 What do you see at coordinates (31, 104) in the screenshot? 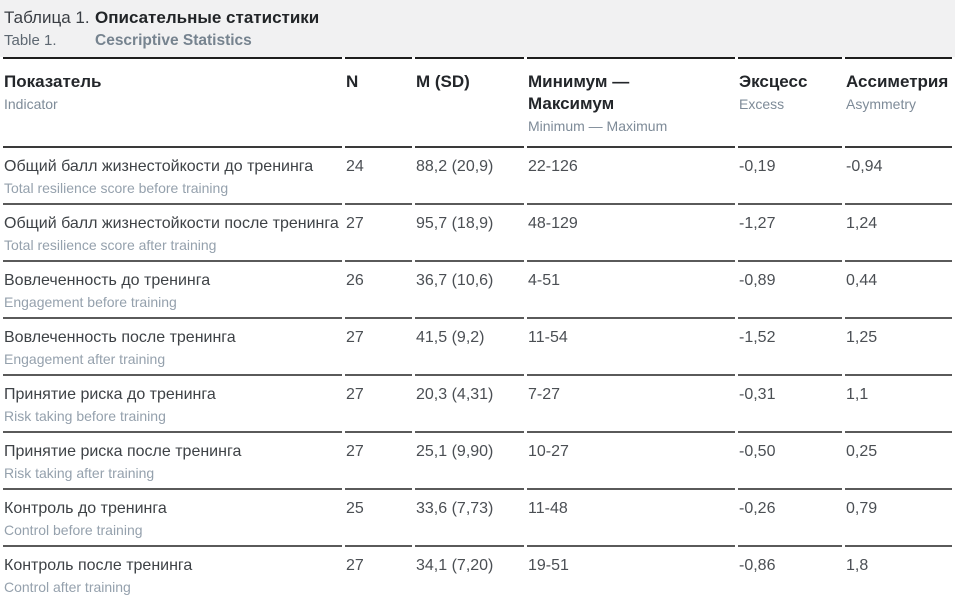
I see `col-header-indicator-en: Indicator` at bounding box center [31, 104].